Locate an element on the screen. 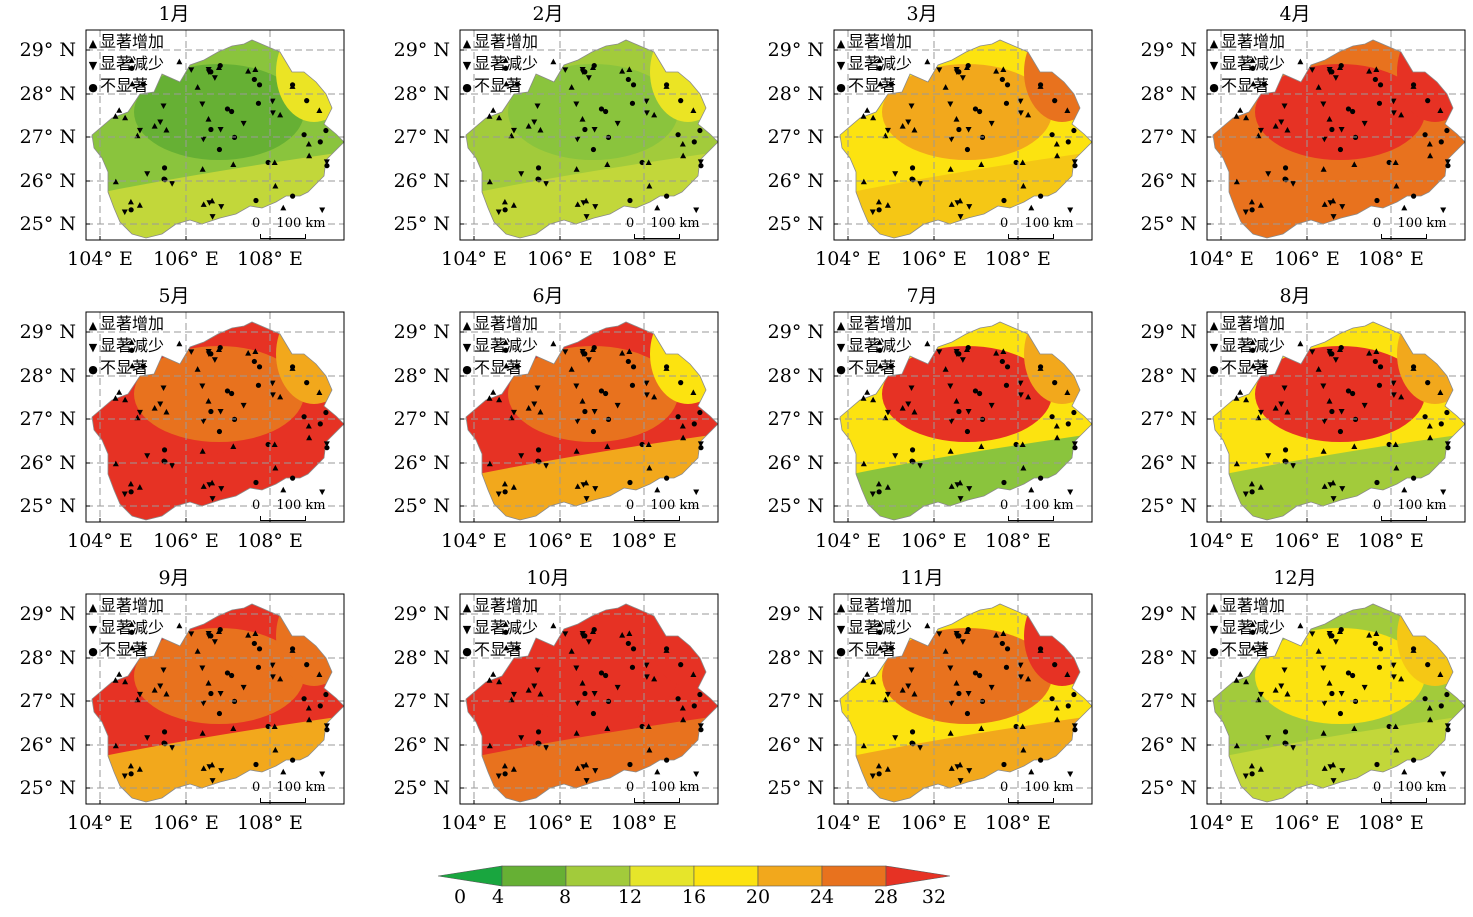 This screenshot has width=1473, height=917. contour-zone-northeast is located at coordinates (310, 645).